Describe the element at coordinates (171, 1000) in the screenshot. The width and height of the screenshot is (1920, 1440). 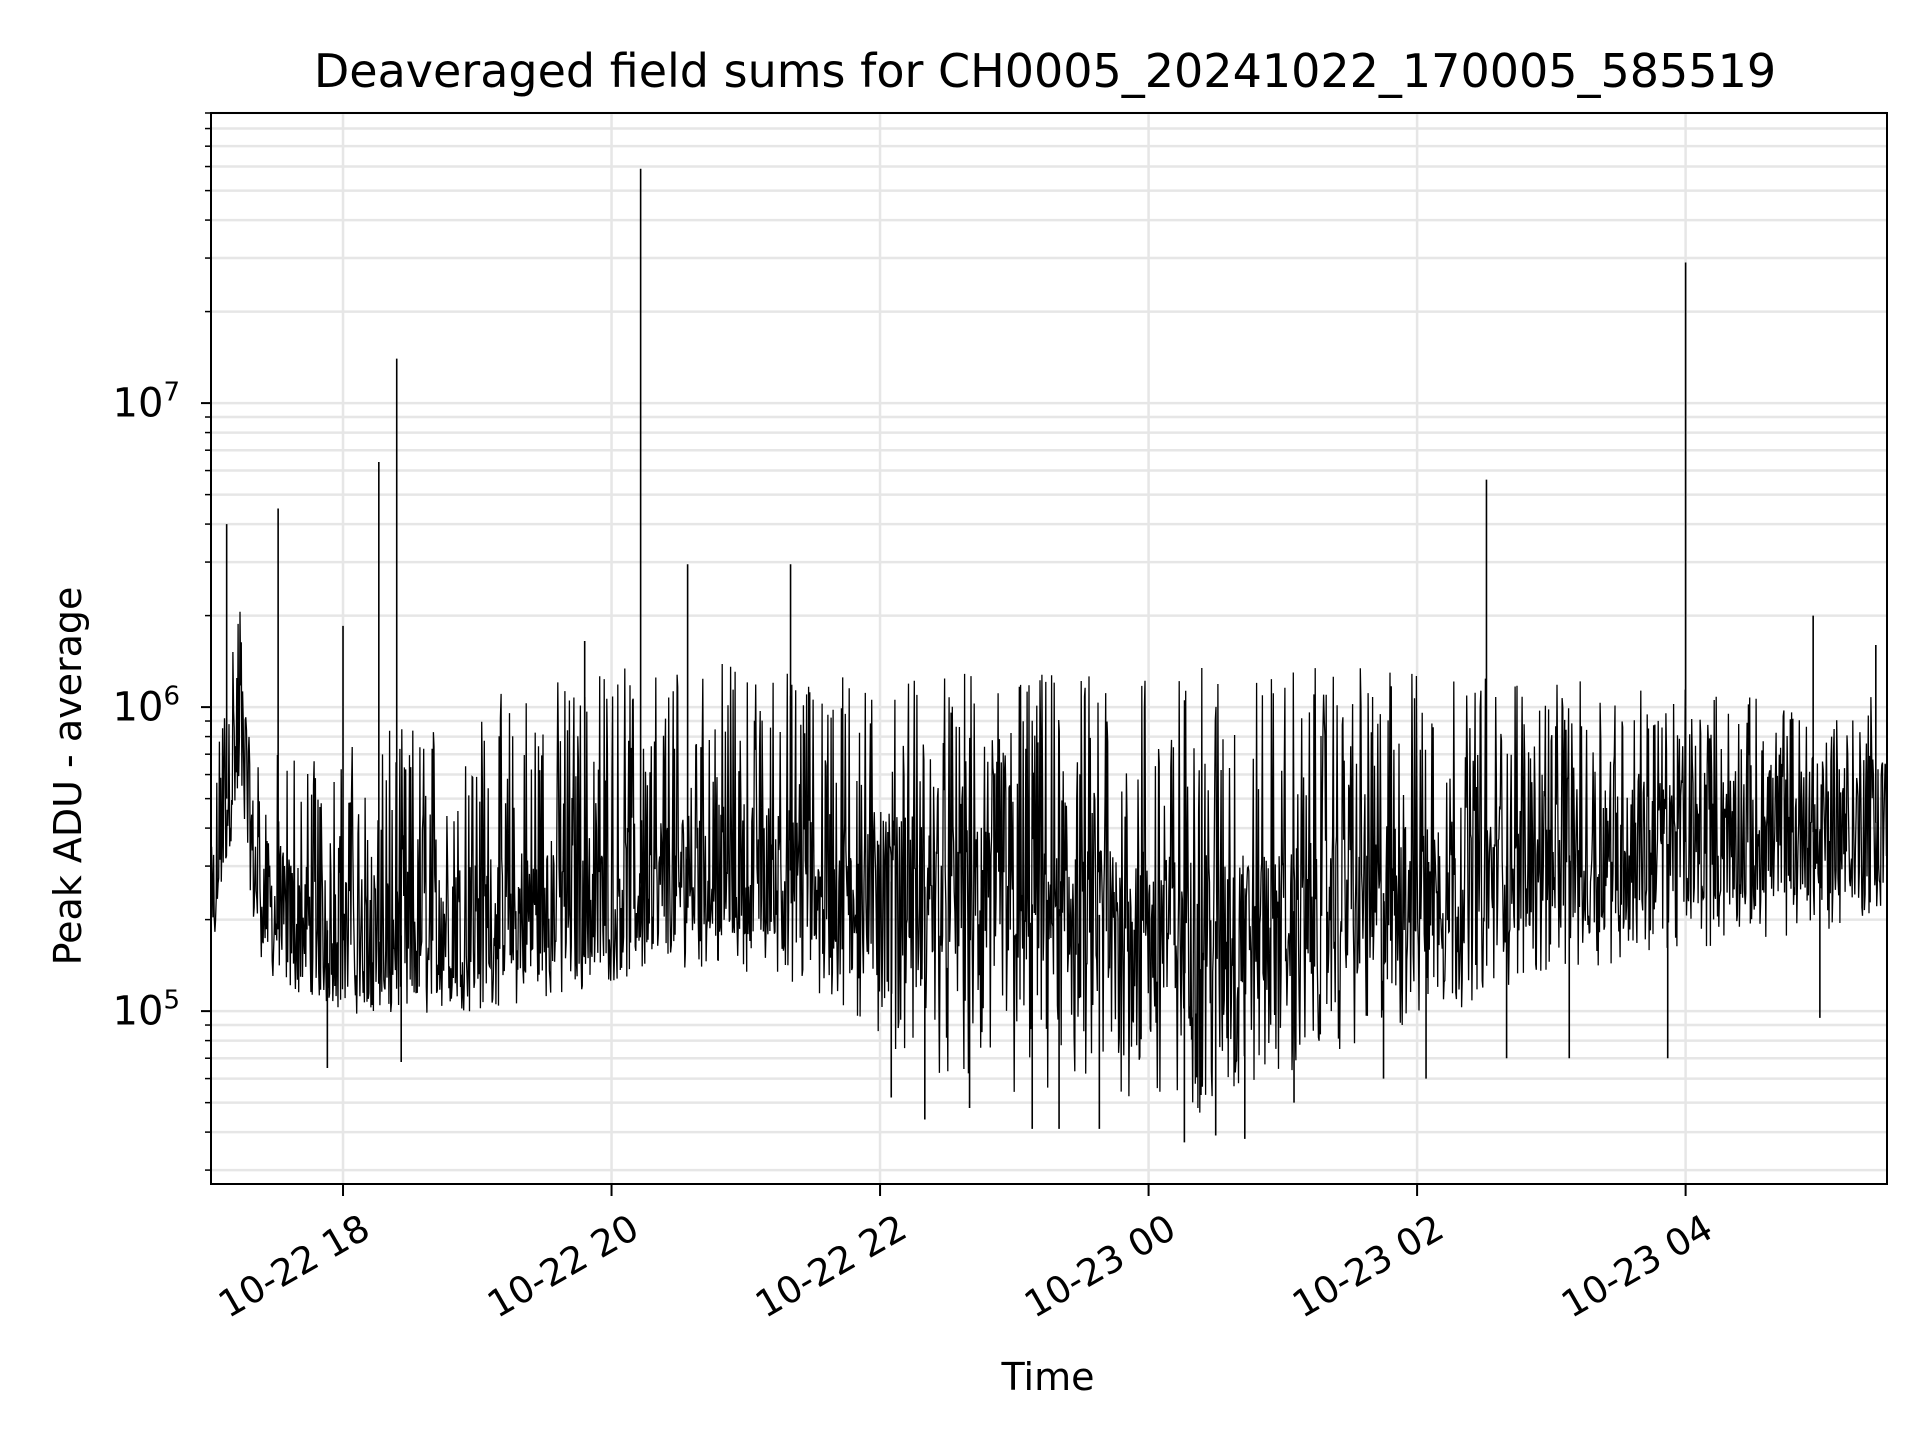
I see `y-tick-exponent: 5` at that location.